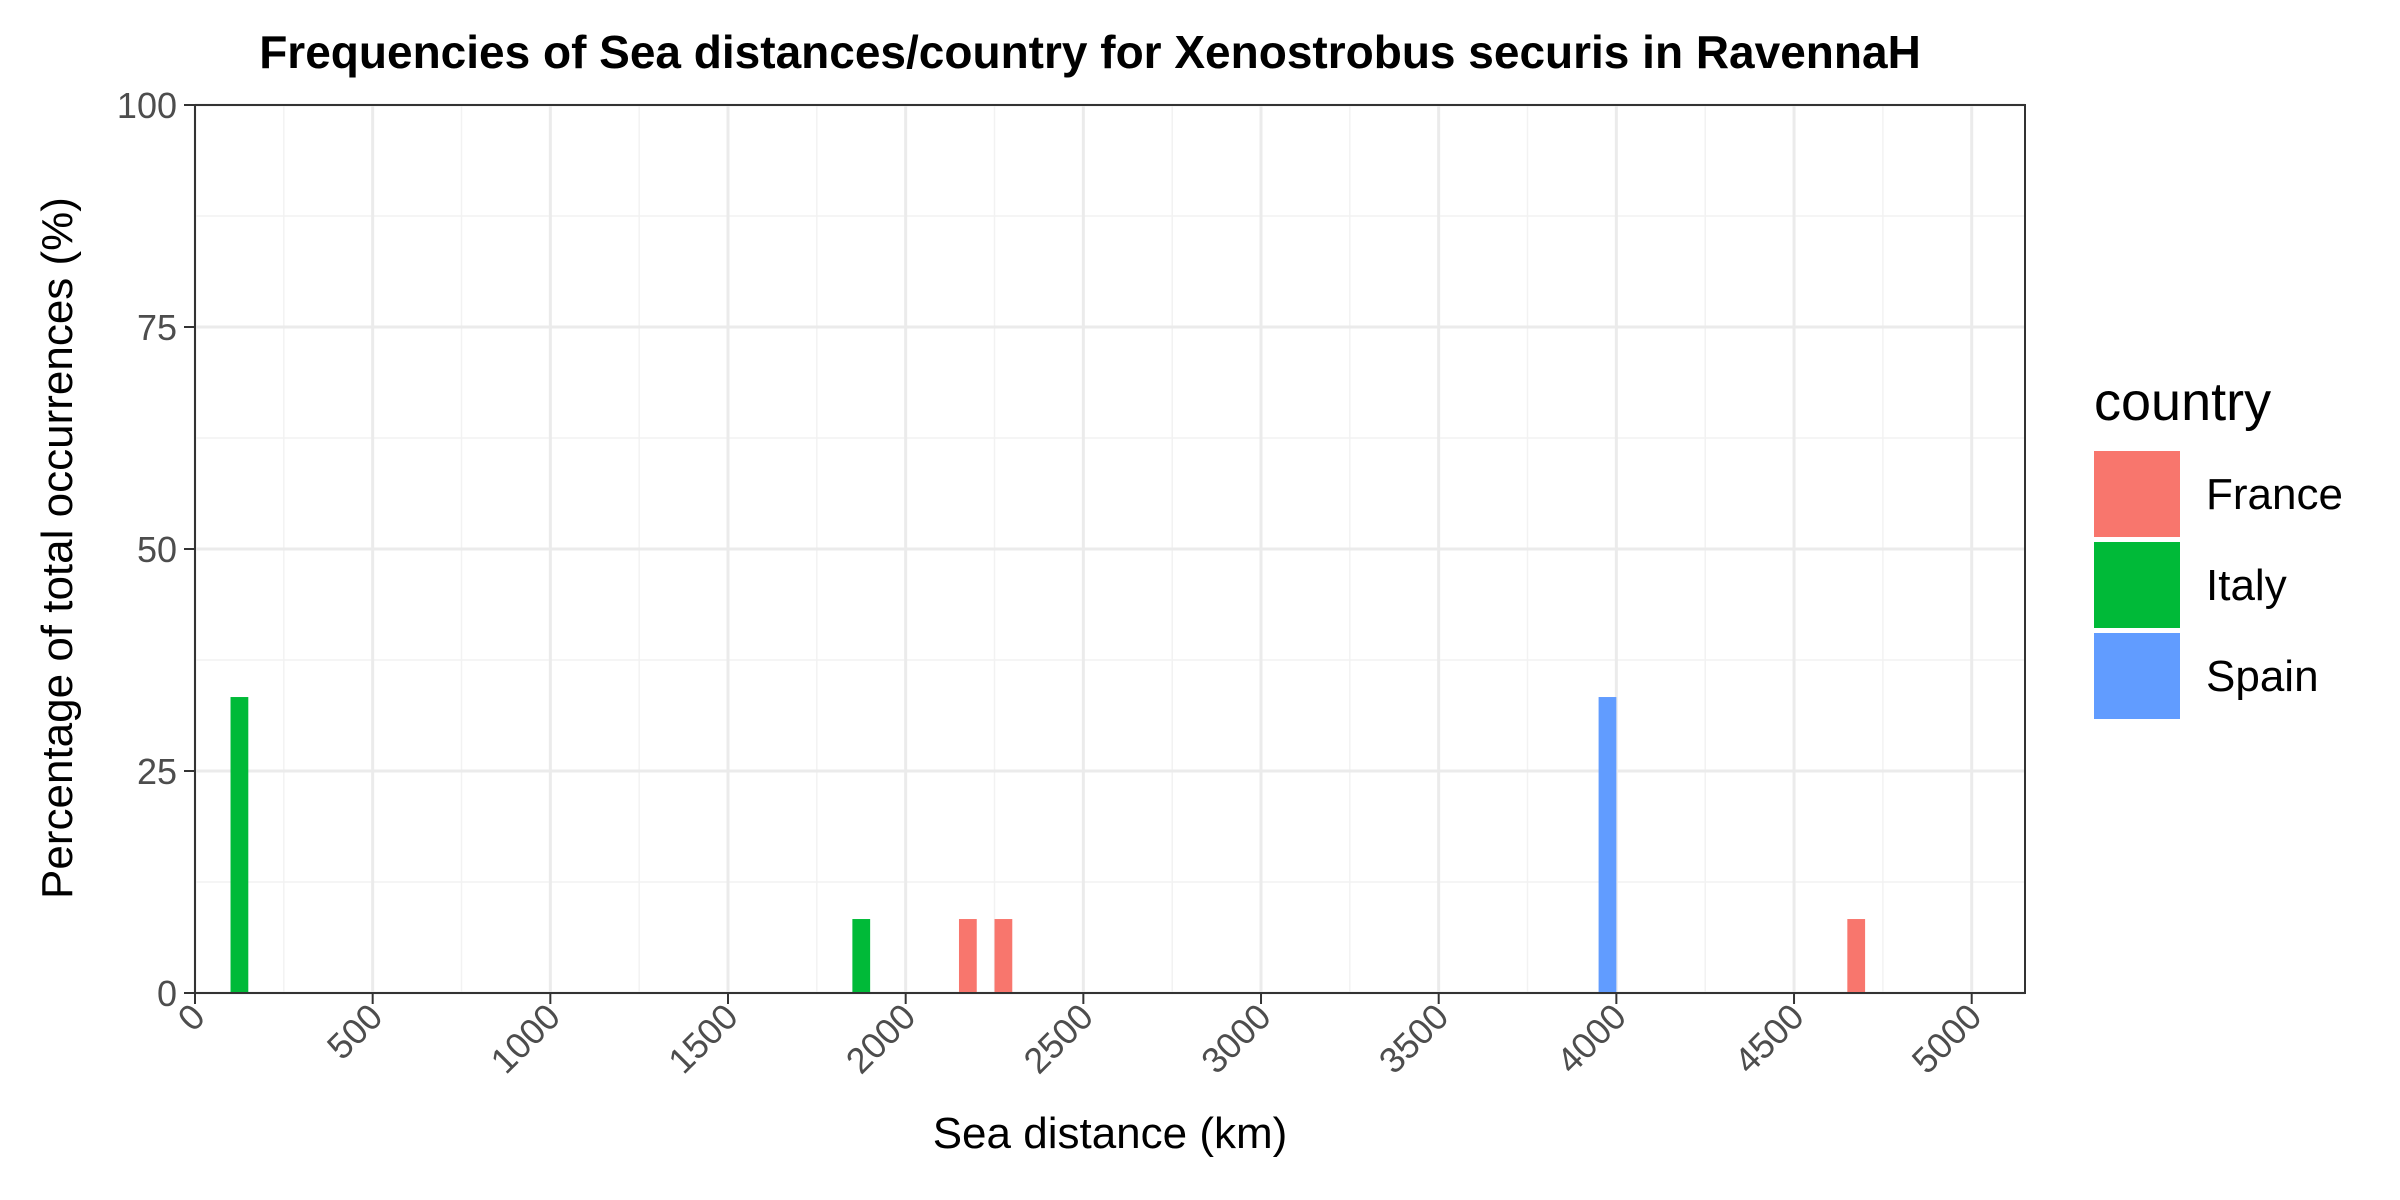 This screenshot has height=1200, width=2400. I want to click on legend-label-france: France, so click(2274, 494).